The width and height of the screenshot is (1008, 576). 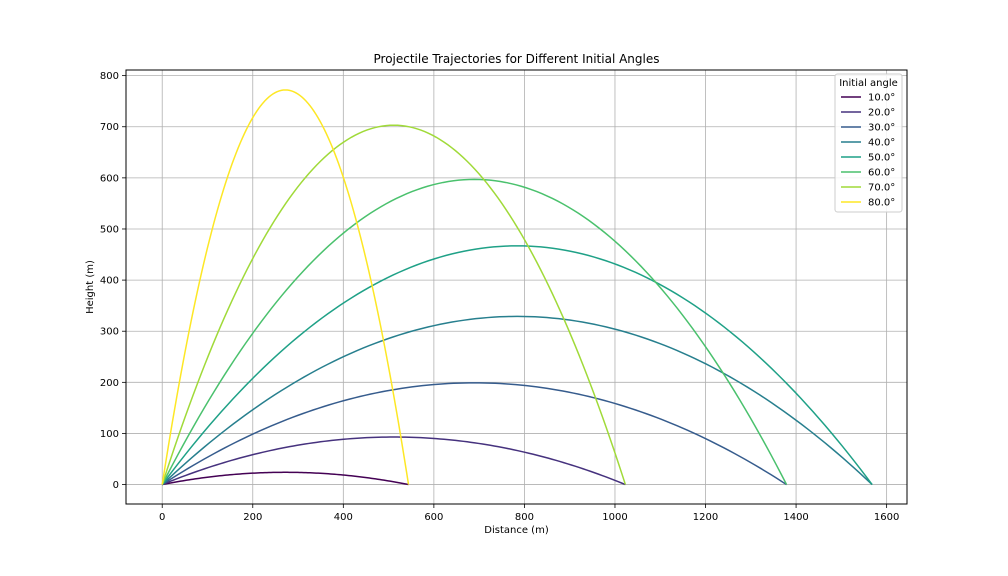 What do you see at coordinates (516, 530) in the screenshot?
I see `x-axis-label: Distance (m)` at bounding box center [516, 530].